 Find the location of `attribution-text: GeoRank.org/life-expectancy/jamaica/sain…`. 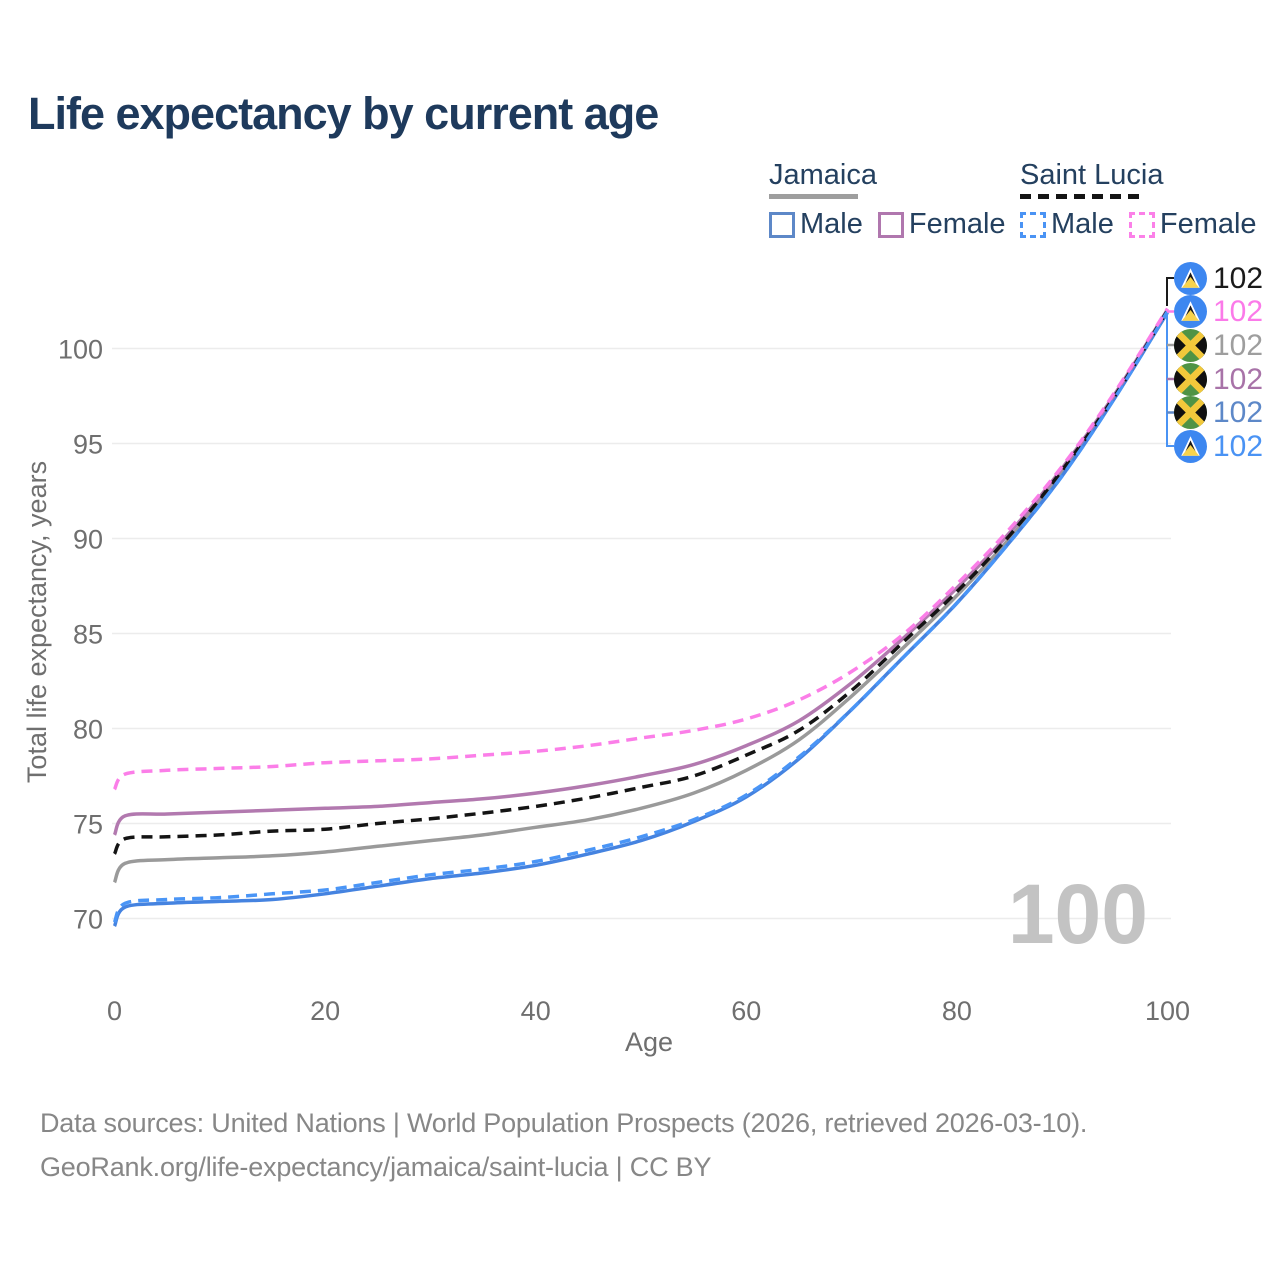

attribution-text: GeoRank.org/life-expectancy/jamaica/sain… is located at coordinates (376, 1167).